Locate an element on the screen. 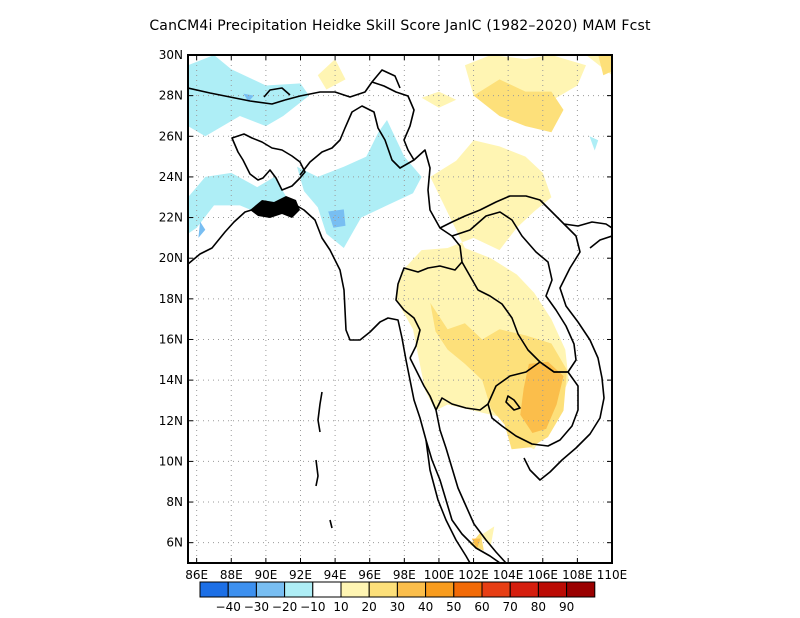 Image resolution: width=800 pixels, height=618 pixels. colorbar: −40 −30 −20 −10 10 20 30 40 50 60 70 80 90 is located at coordinates (397, 597).